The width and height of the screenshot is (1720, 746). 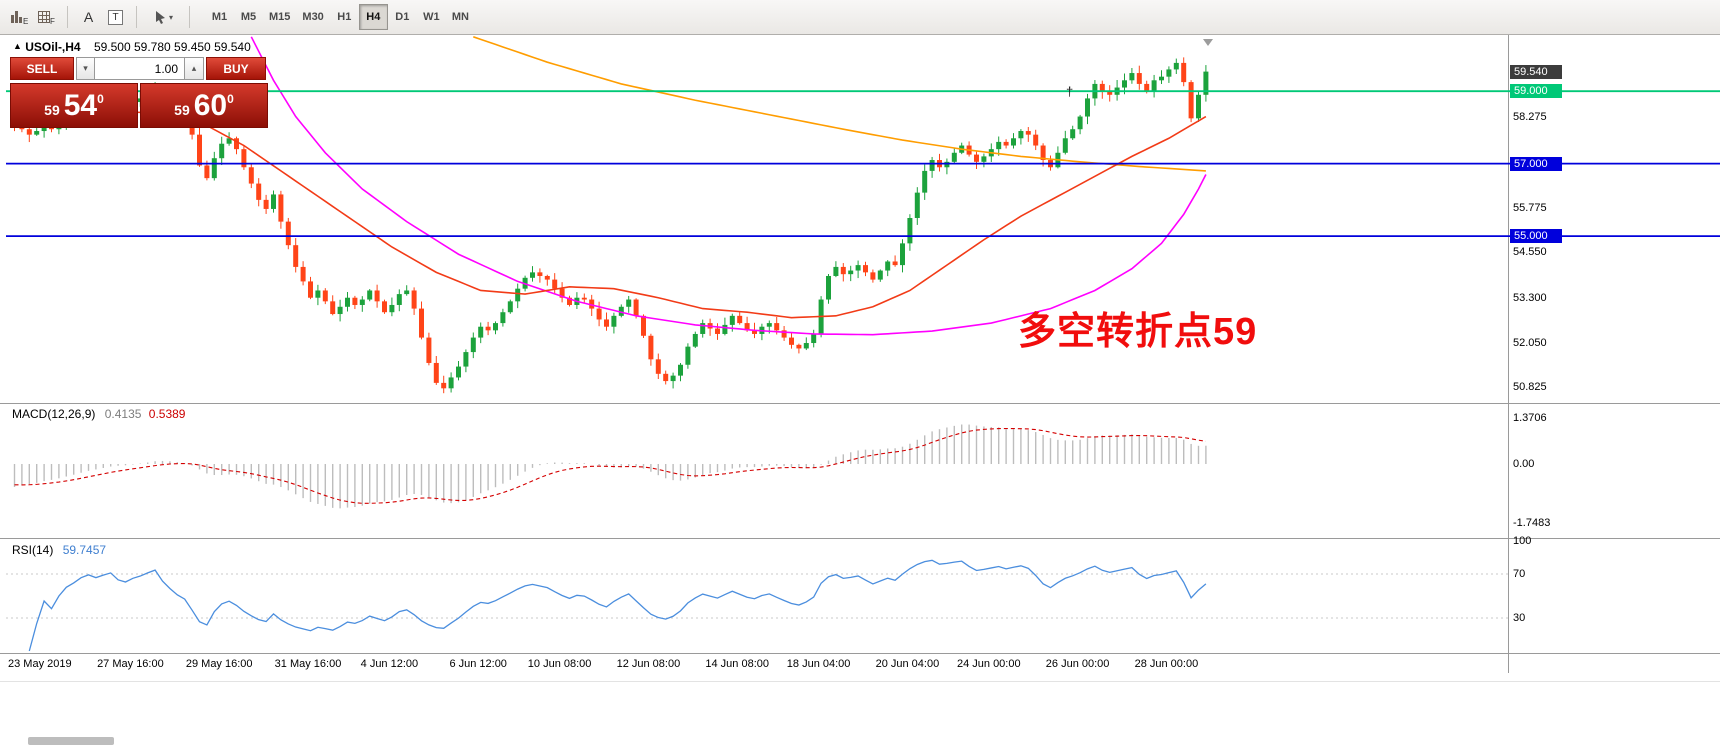 What do you see at coordinates (80, 105) in the screenshot?
I see `bid-pips: 54` at bounding box center [80, 105].